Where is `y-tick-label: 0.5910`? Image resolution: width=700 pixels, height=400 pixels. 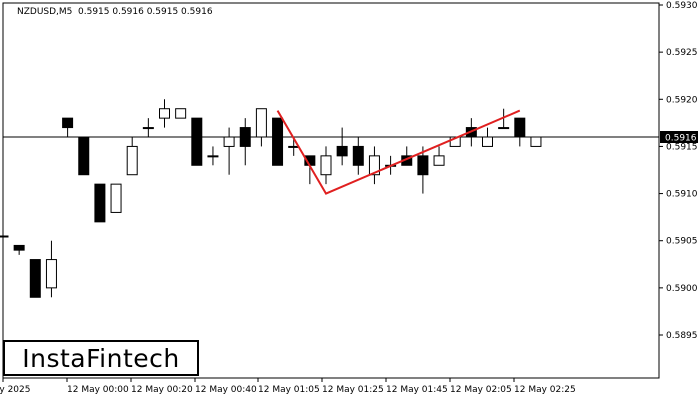 y-tick-label: 0.5910 is located at coordinates (682, 195).